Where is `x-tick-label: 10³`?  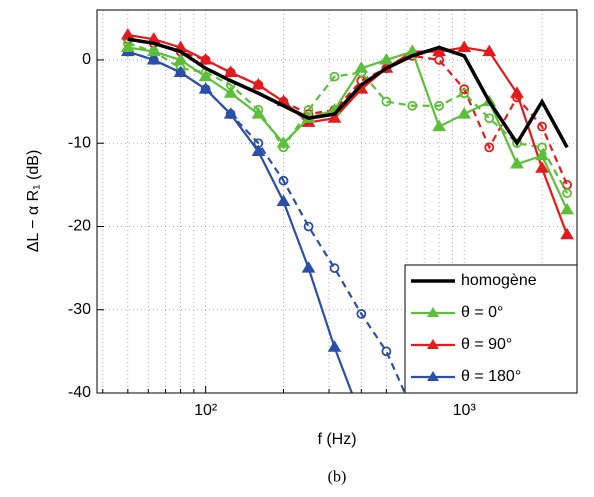
x-tick-label: 10³ is located at coordinates (465, 410).